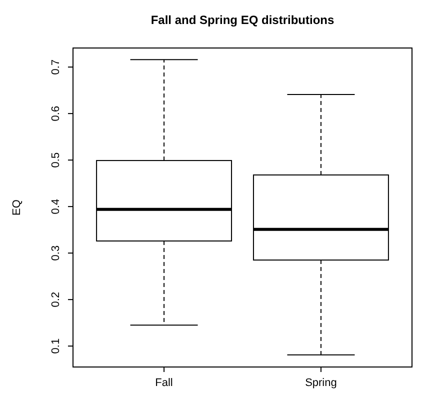  What do you see at coordinates (17, 207) in the screenshot?
I see `y-axis-title: EQ` at bounding box center [17, 207].